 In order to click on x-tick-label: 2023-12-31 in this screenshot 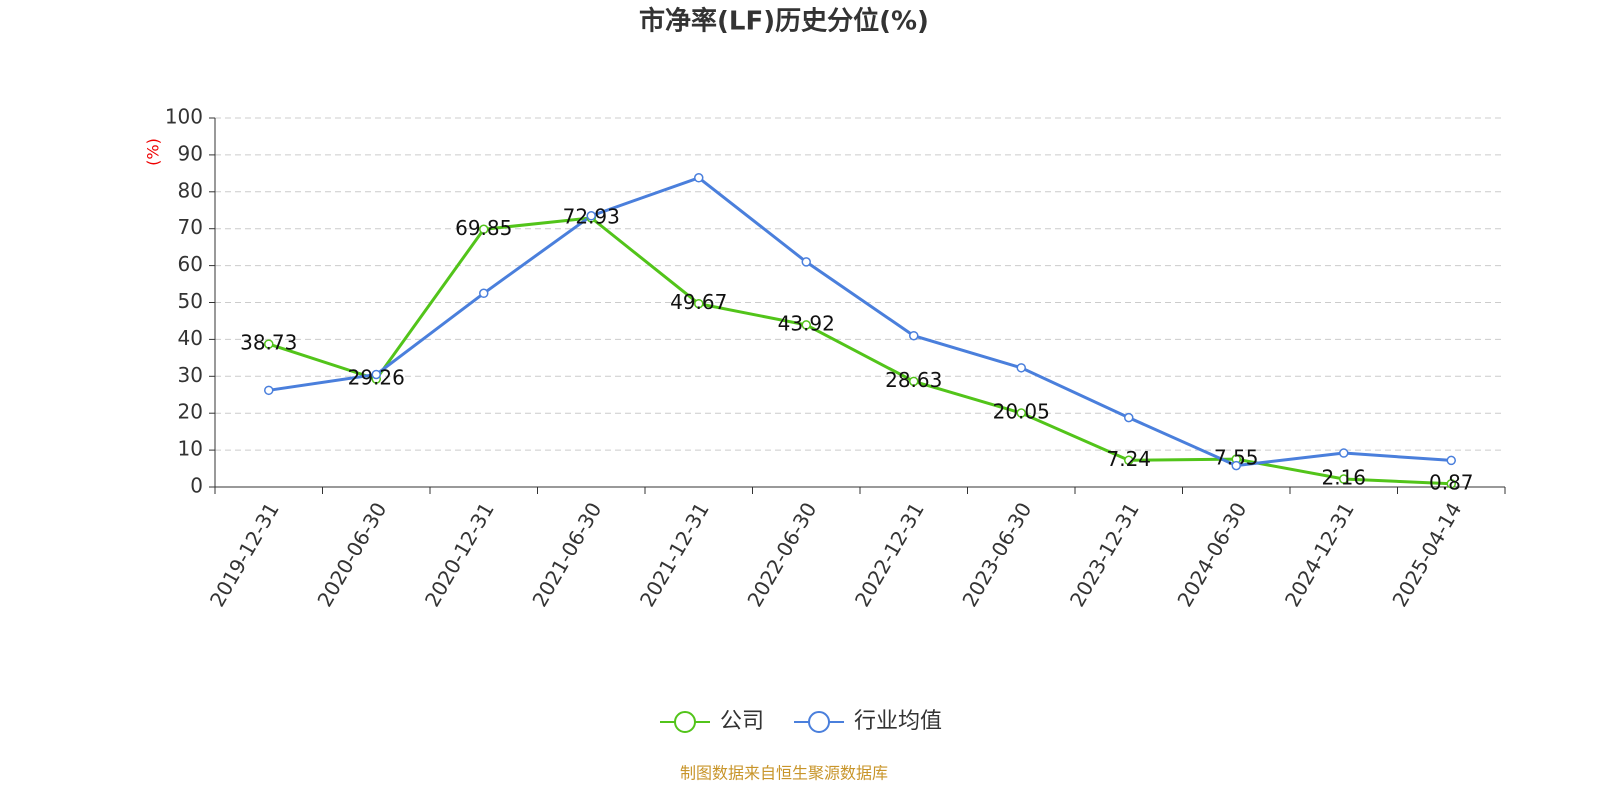, I will do `click(1104, 554)`.